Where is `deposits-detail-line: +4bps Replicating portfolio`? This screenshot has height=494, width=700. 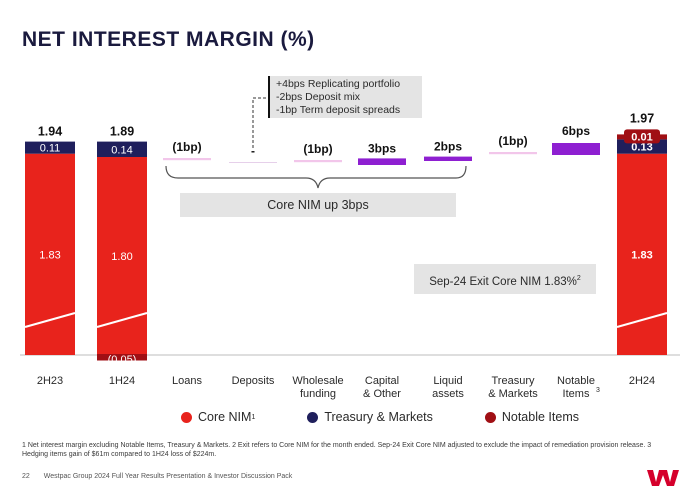 deposits-detail-line: +4bps Replicating portfolio is located at coordinates (338, 84).